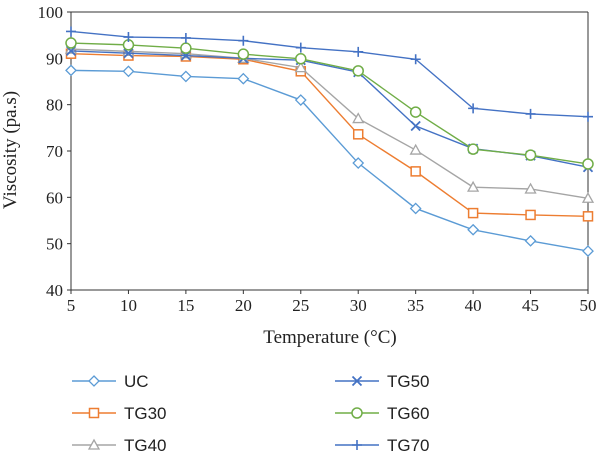  I want to click on legend-label: TG60, so click(408, 413).